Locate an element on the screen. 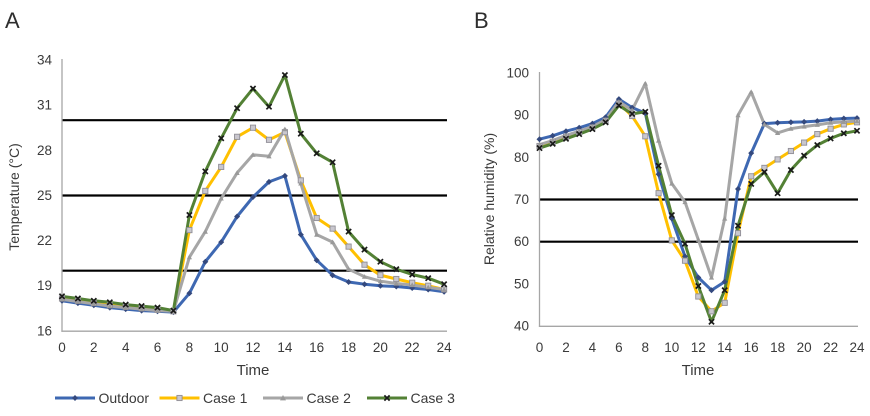  svg-text: A is located at coordinates (12, 20).